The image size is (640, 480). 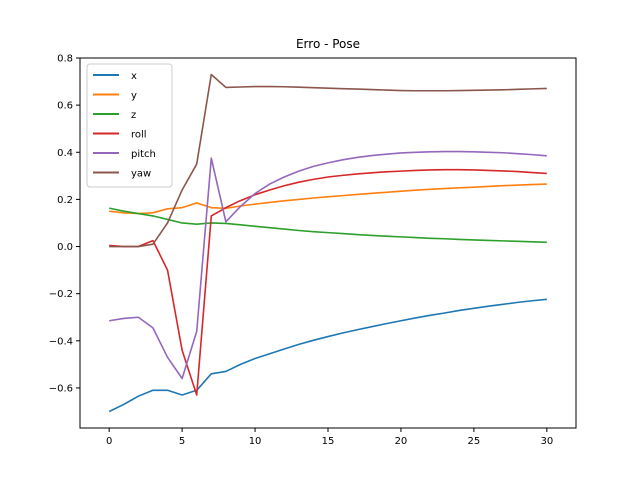 I want to click on legend-label-yaw: yaw, so click(x=141, y=174).